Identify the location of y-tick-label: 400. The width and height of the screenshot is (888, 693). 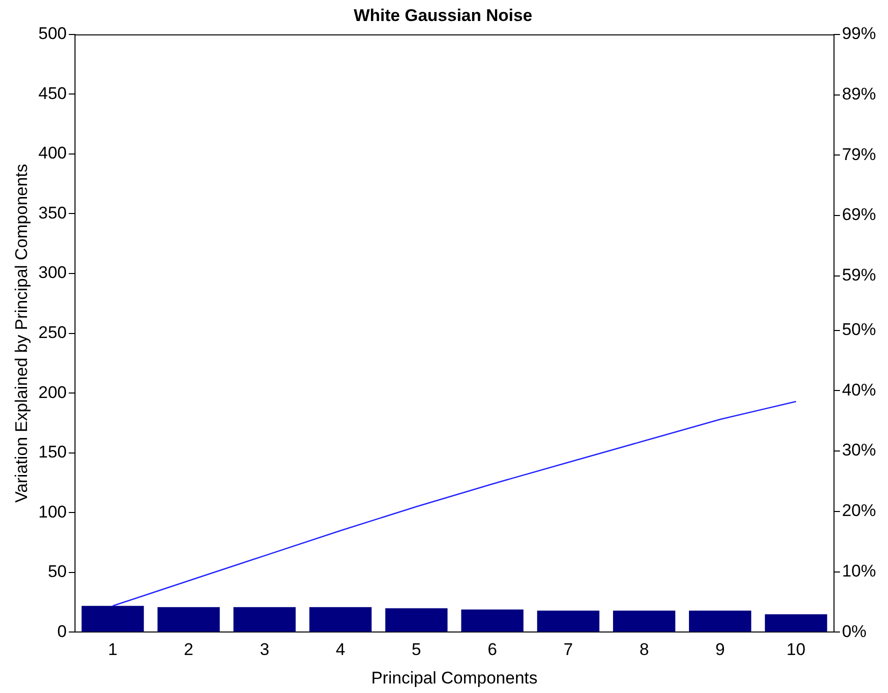
(52, 153).